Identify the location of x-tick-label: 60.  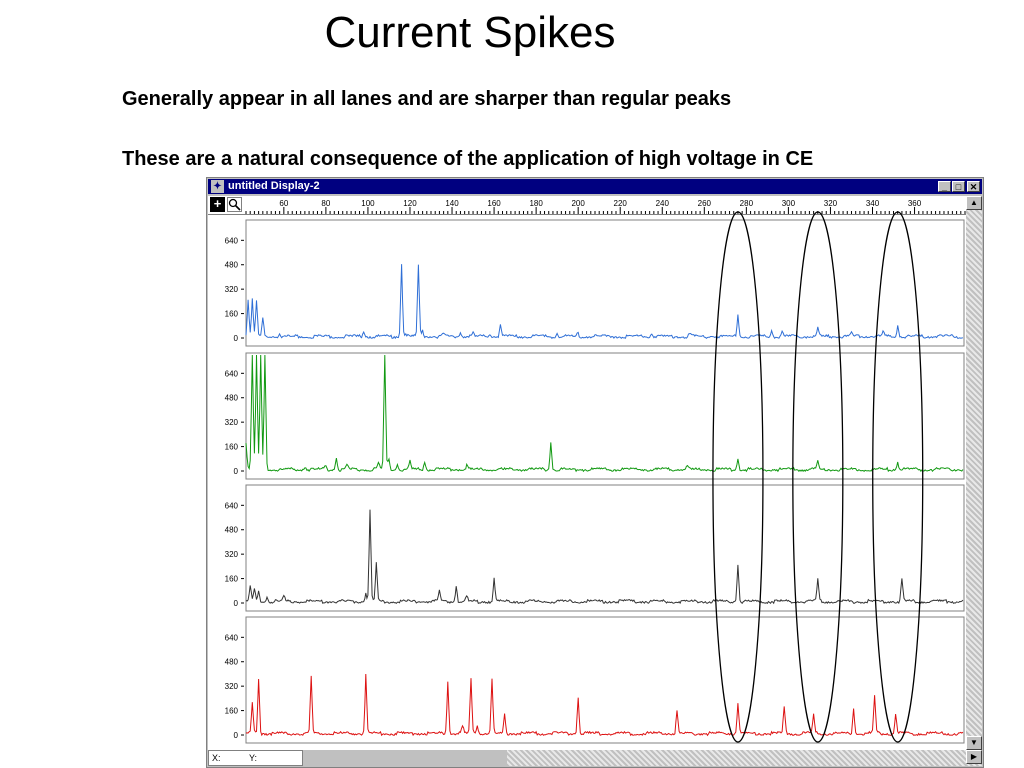
(283, 203).